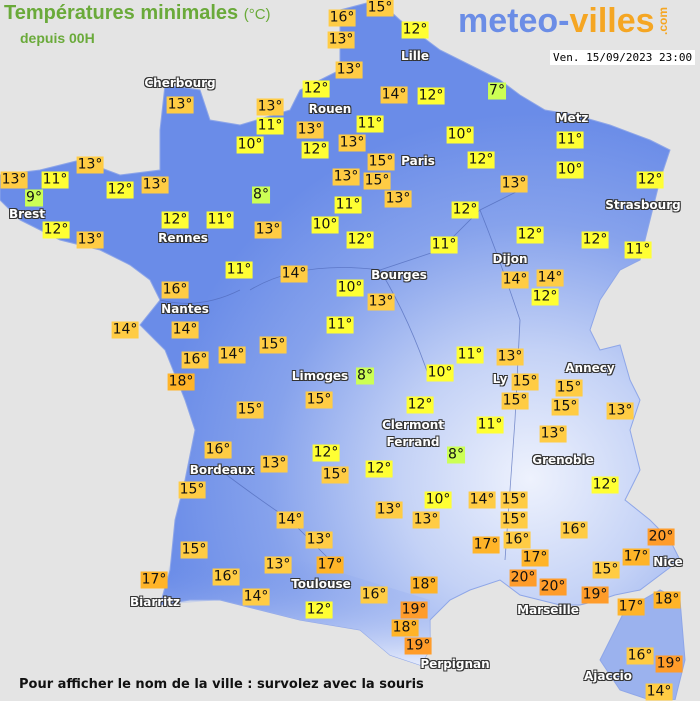  I want to click on temperature-marker: 9°, so click(34, 198).